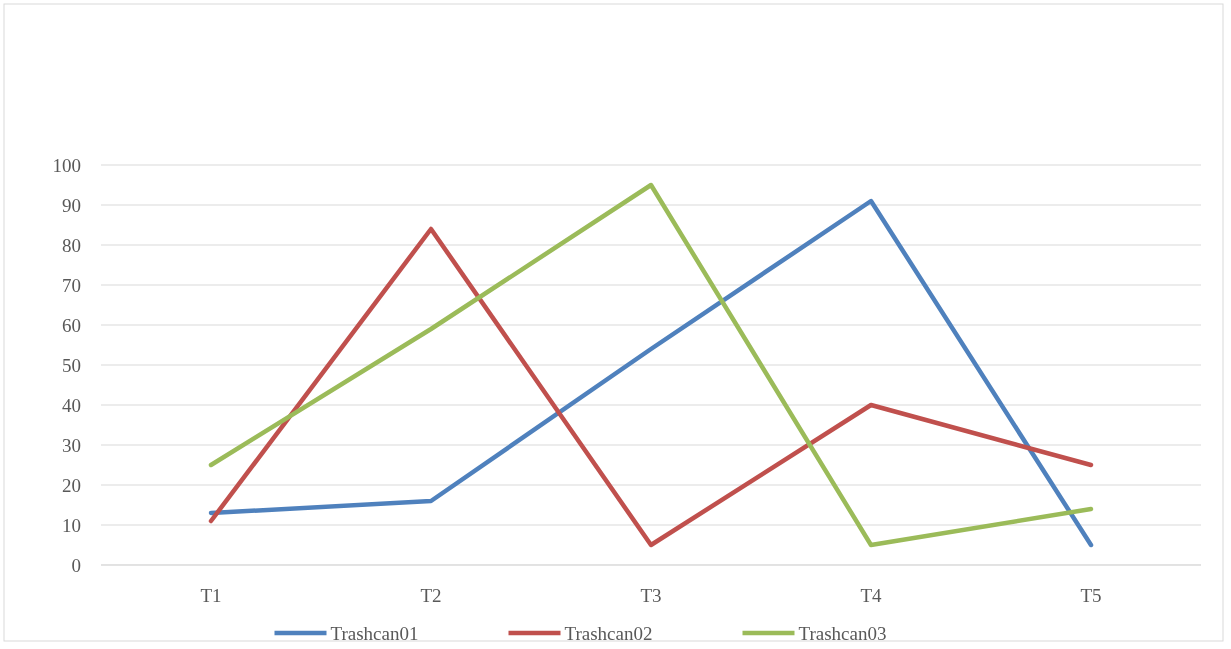 This screenshot has height=649, width=1231. I want to click on y-tick-label: 70, so click(71, 285).